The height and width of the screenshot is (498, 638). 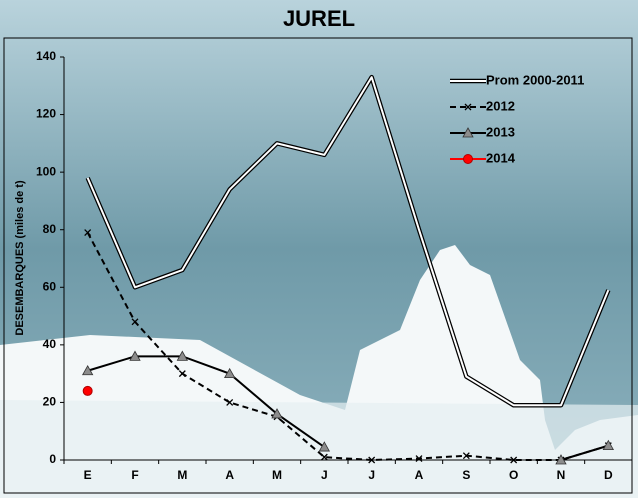 I want to click on y-tick-label: 120, so click(x=46, y=114).